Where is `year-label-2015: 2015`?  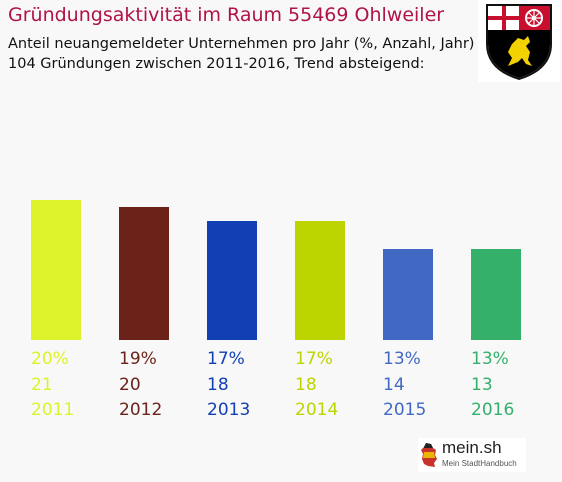 year-label-2015: 2015 is located at coordinates (404, 410).